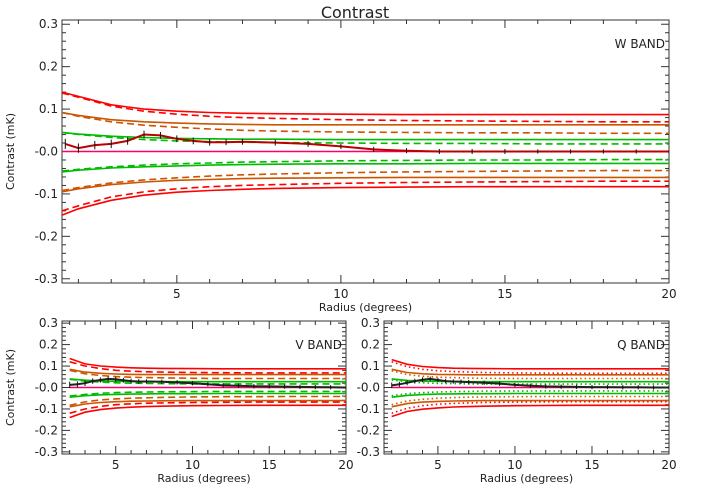 The image size is (706, 504). Describe the element at coordinates (355, 12) in the screenshot. I see `chart-title: Contrast` at that location.